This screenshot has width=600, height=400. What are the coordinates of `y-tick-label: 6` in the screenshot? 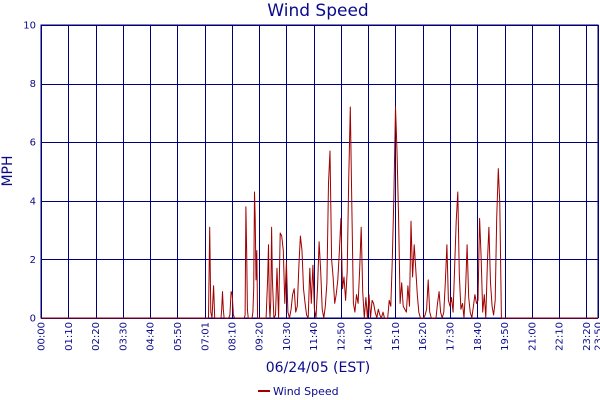 It's located at (33, 143).